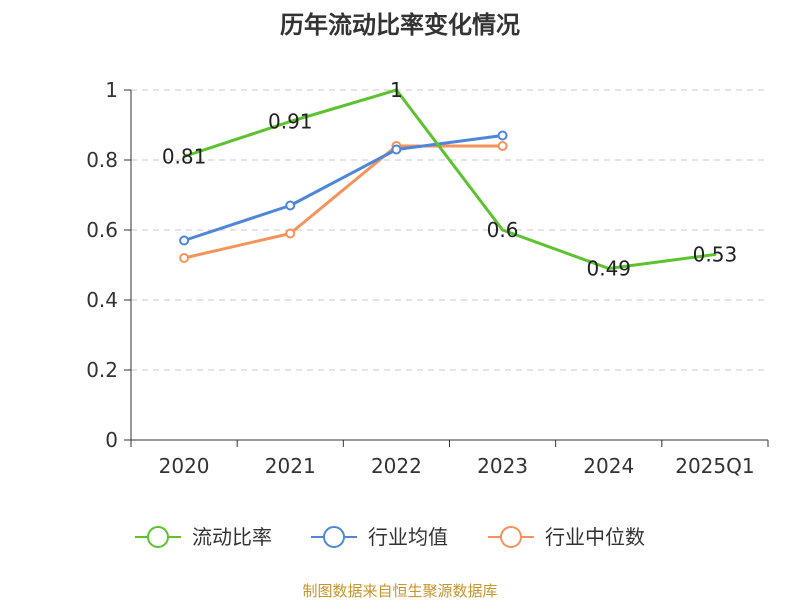  What do you see at coordinates (111, 90) in the screenshot?
I see `y-tick-label: 1` at bounding box center [111, 90].